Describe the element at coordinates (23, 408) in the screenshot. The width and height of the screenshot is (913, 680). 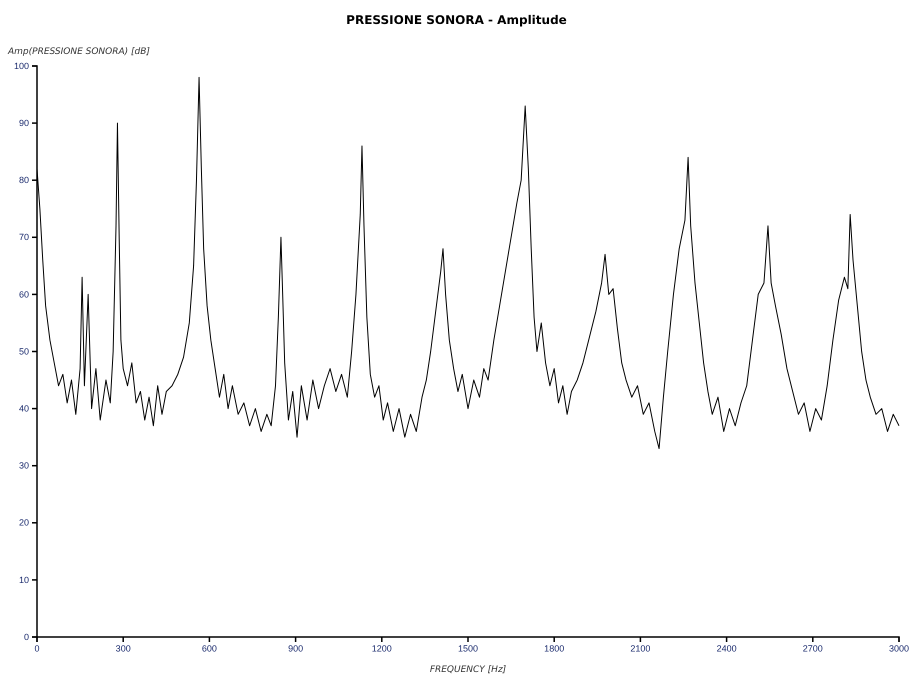
I see `y-tick-label: 40` at that location.